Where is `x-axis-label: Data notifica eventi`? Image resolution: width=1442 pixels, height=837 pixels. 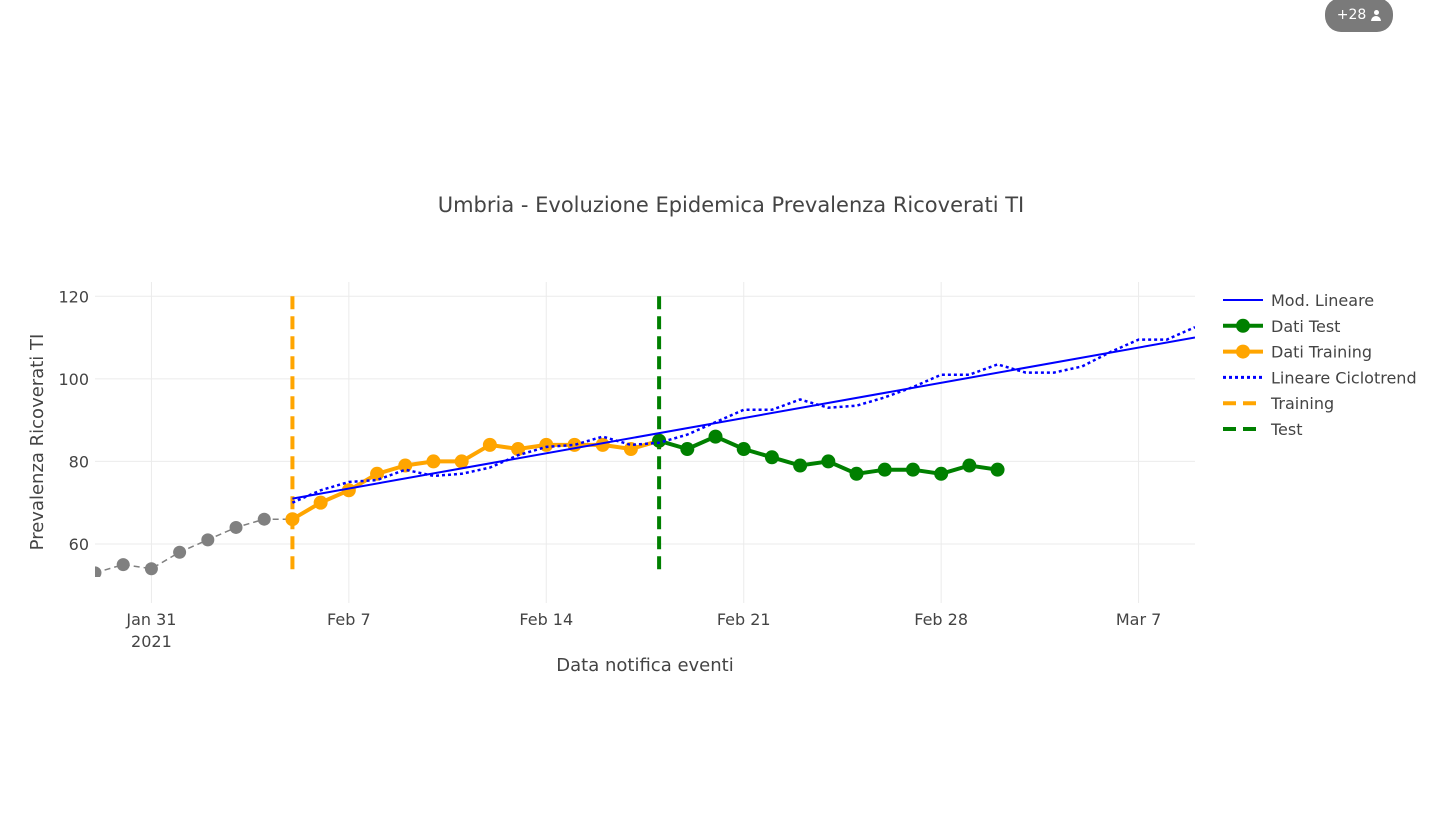 x-axis-label: Data notifica eventi is located at coordinates (644, 665).